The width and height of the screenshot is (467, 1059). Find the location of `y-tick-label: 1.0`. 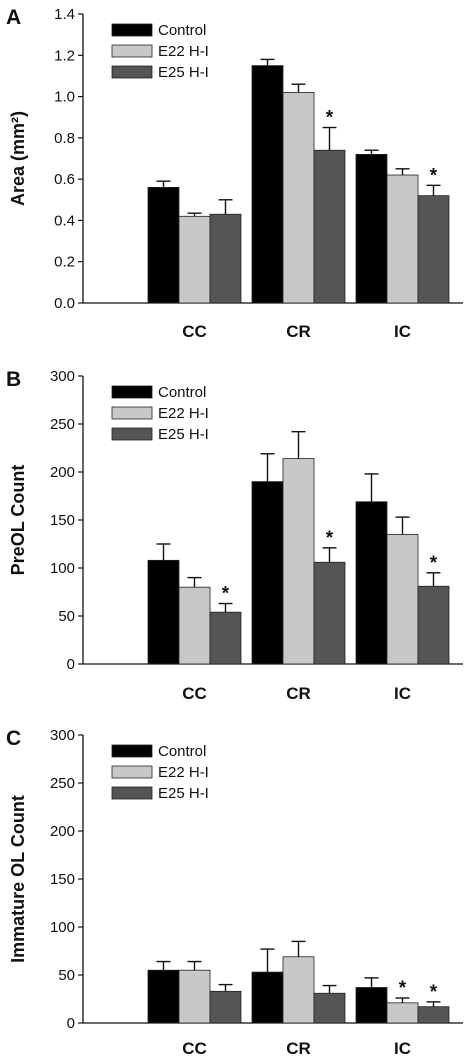

y-tick-label: 1.0 is located at coordinates (64, 97).